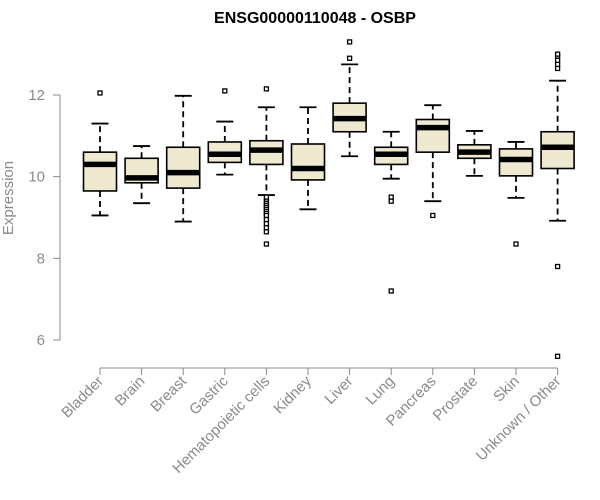 This screenshot has width=600, height=500. I want to click on y-tick-label: 10, so click(36, 177).